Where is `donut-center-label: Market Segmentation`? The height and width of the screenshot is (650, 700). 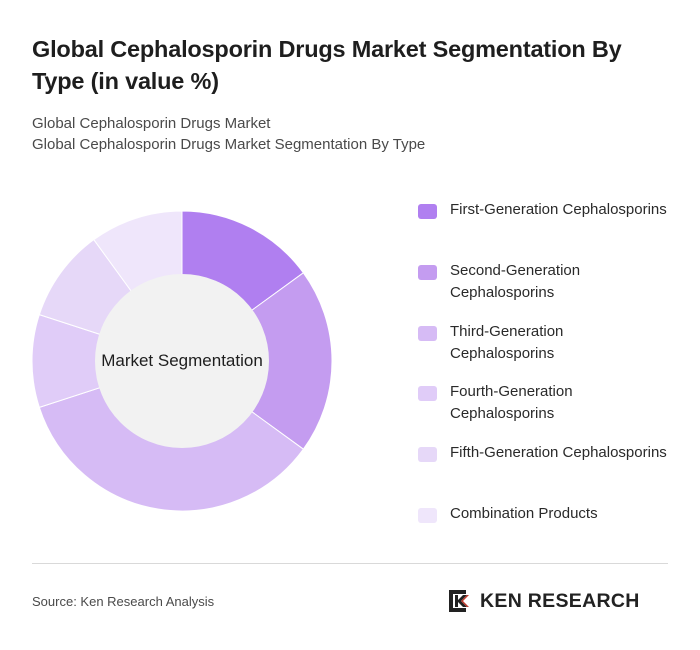
donut-center-label: Market Segmentation is located at coordinates (182, 360).